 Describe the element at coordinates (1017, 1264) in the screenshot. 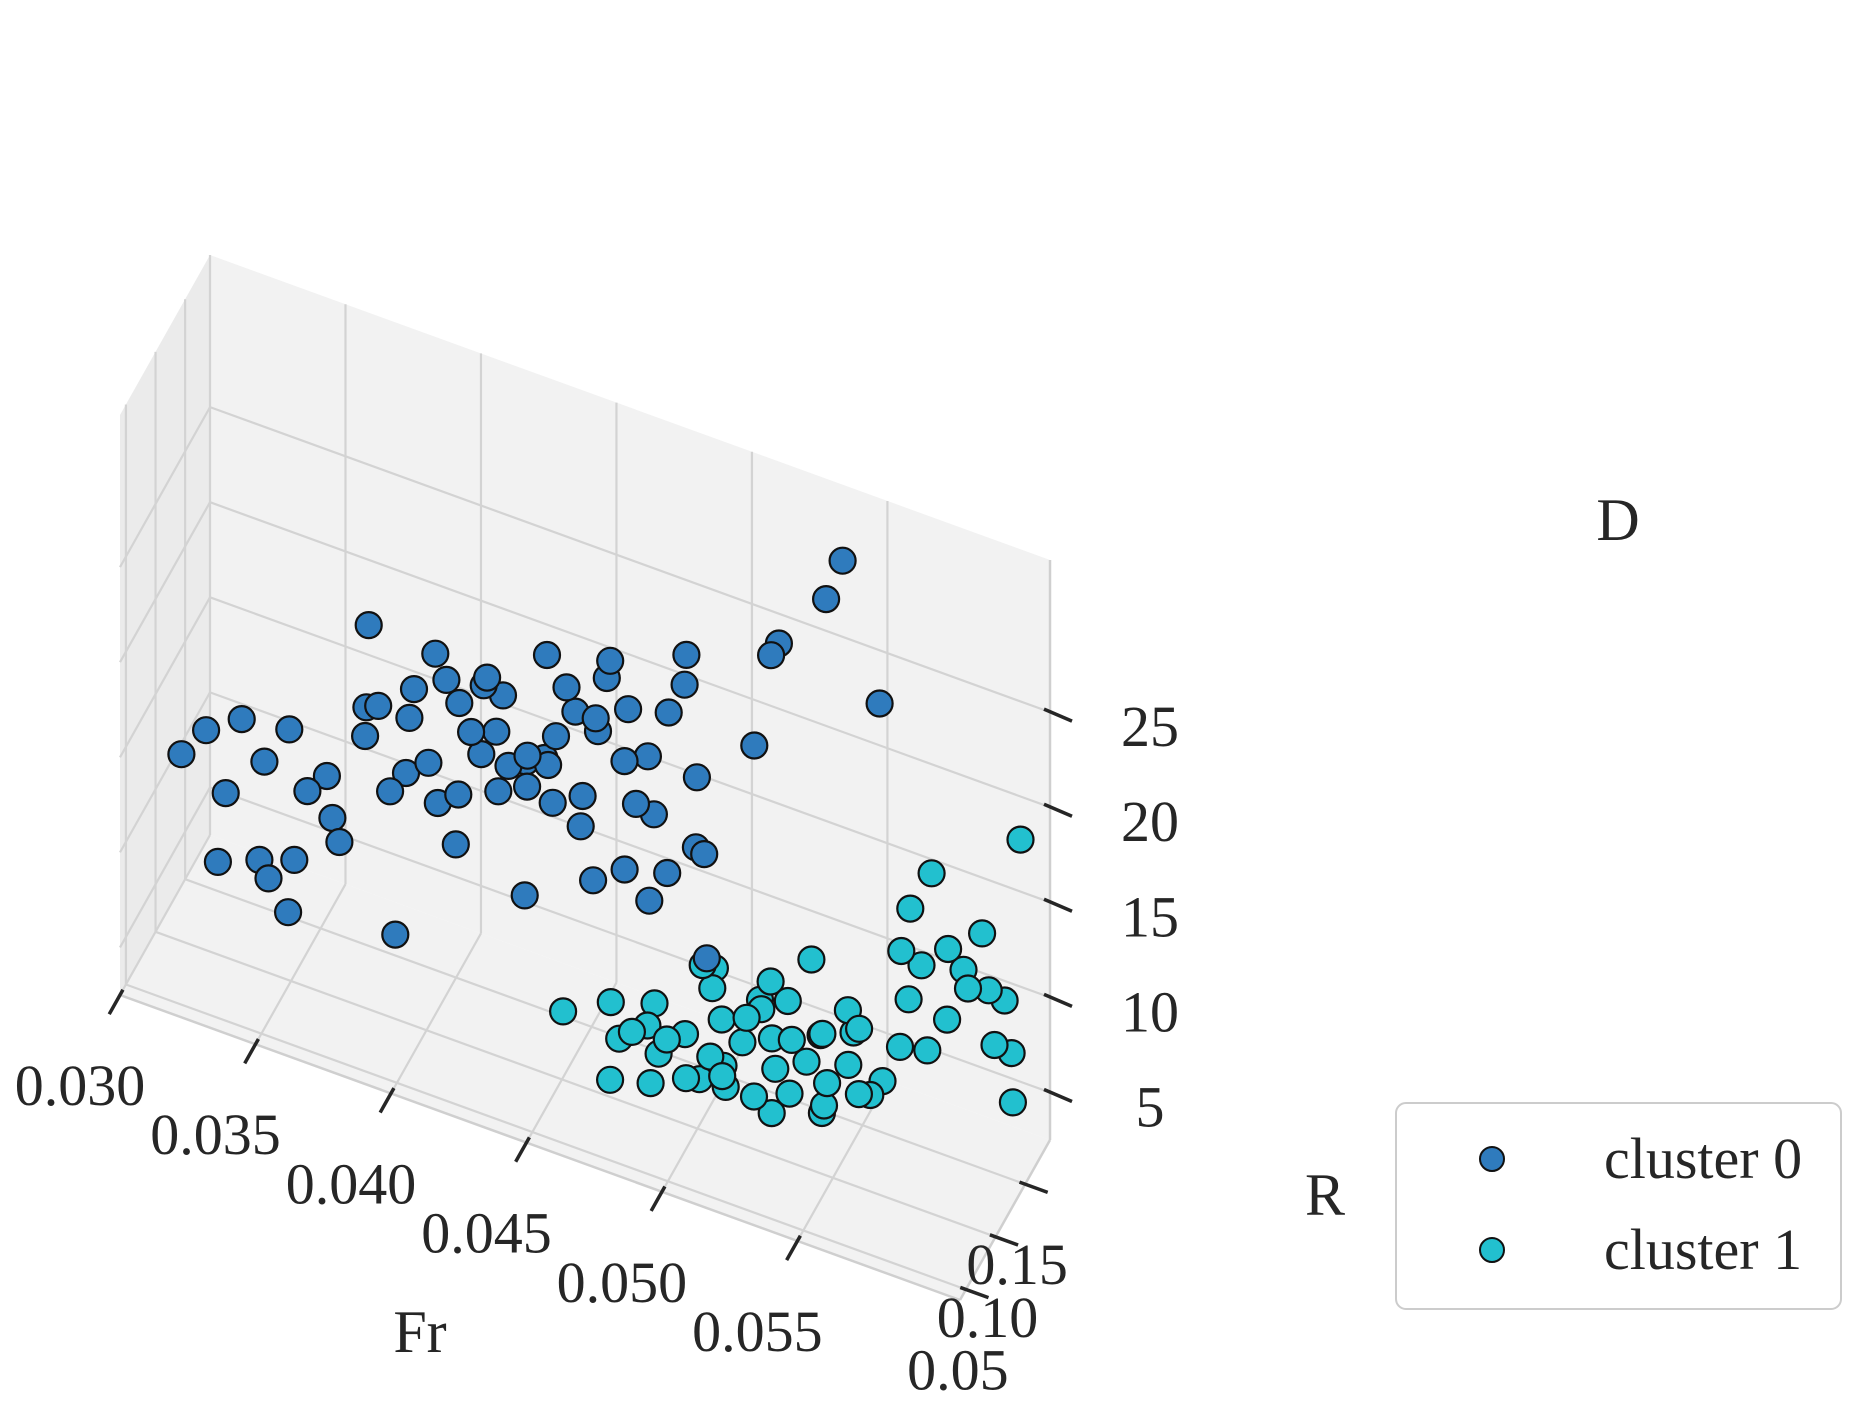

I see `y-tick-label: 0.15` at that location.